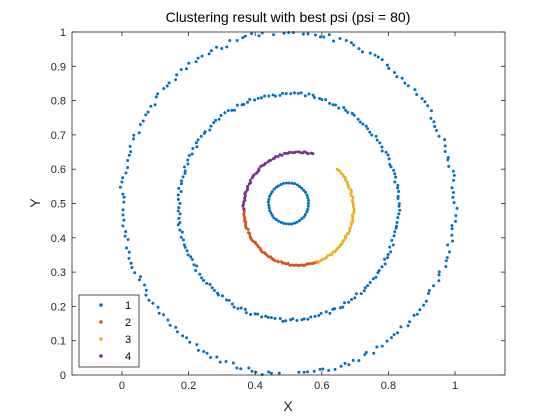 The height and width of the screenshot is (420, 560). I want to click on legend-label-4: 4, so click(128, 357).